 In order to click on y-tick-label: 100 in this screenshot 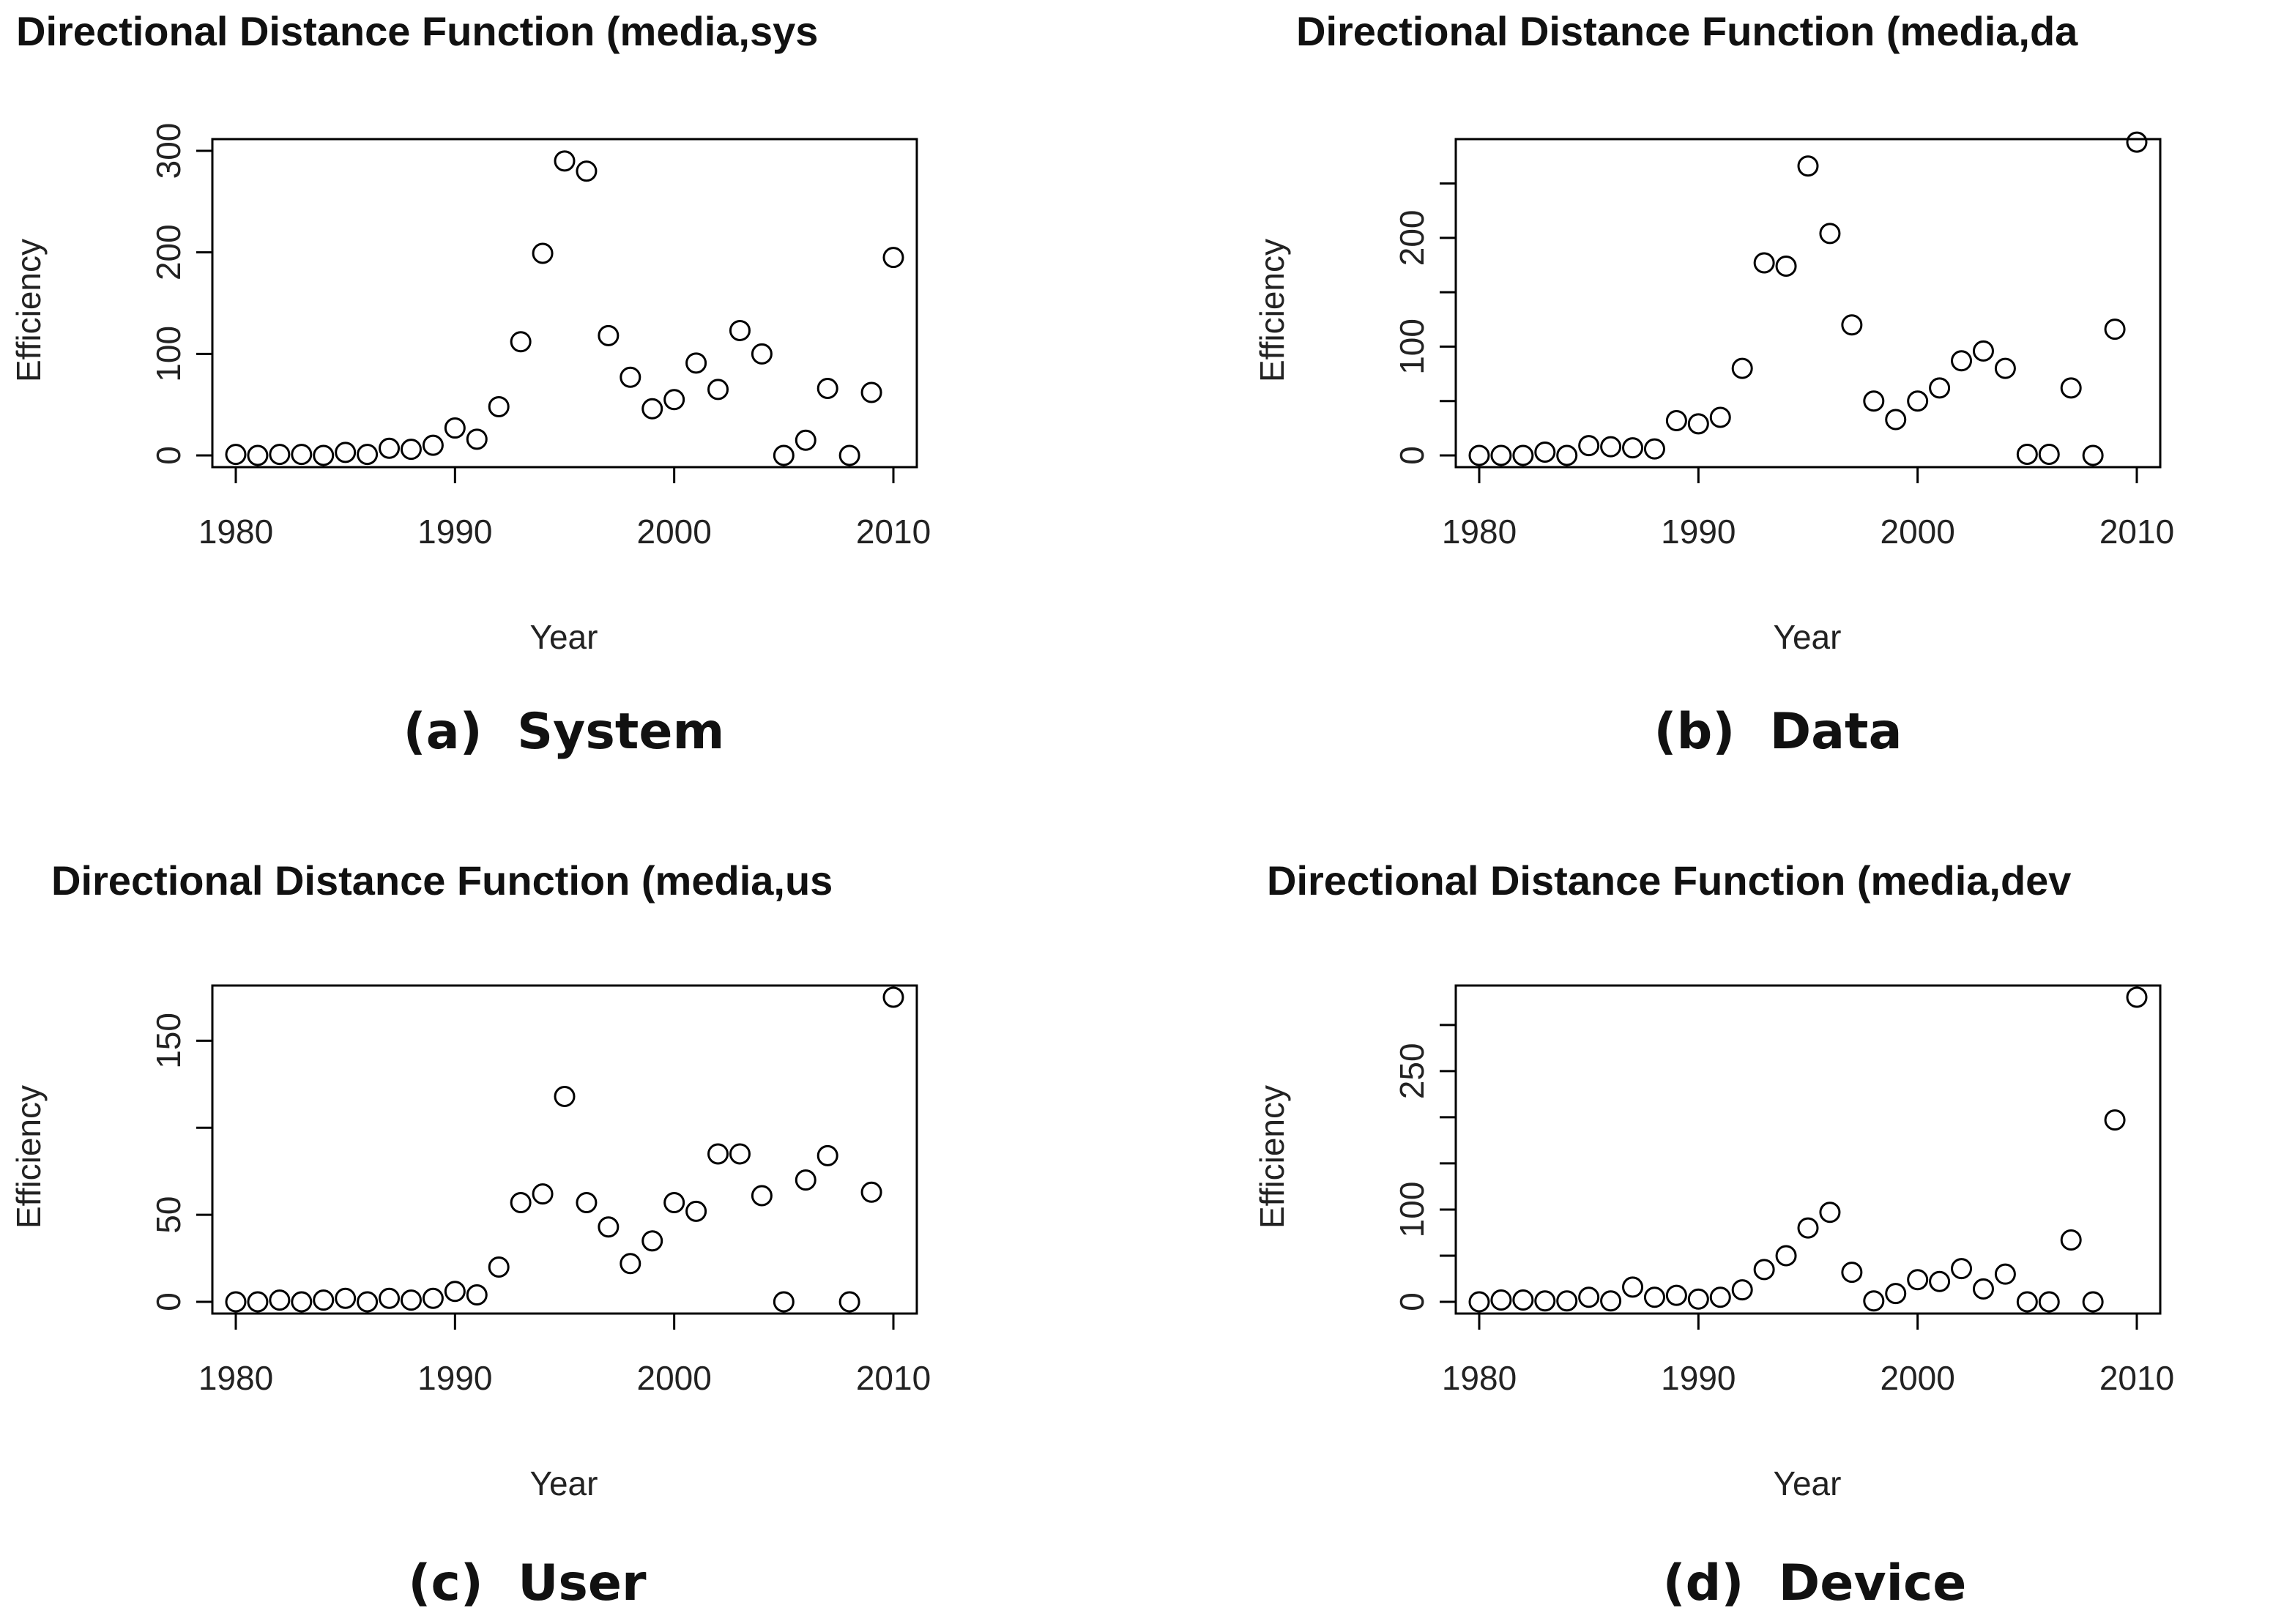, I will do `click(168, 354)`.